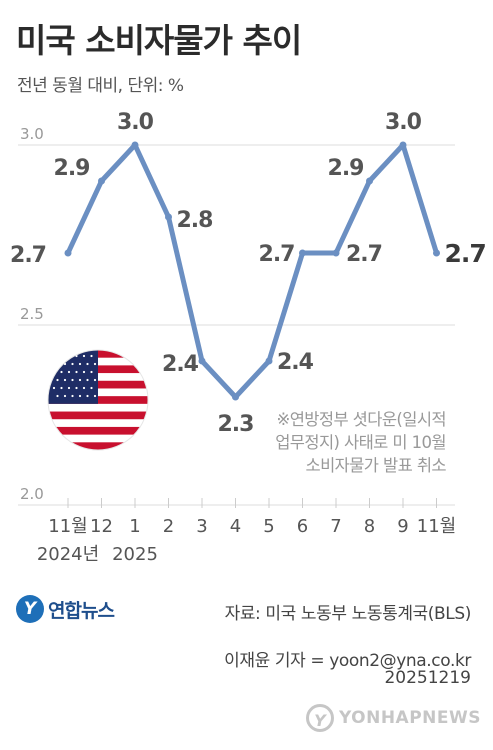 Image resolution: width=493 pixels, height=750 pixels. I want to click on watermark: Y YONHAPNEWS, so click(393, 718).